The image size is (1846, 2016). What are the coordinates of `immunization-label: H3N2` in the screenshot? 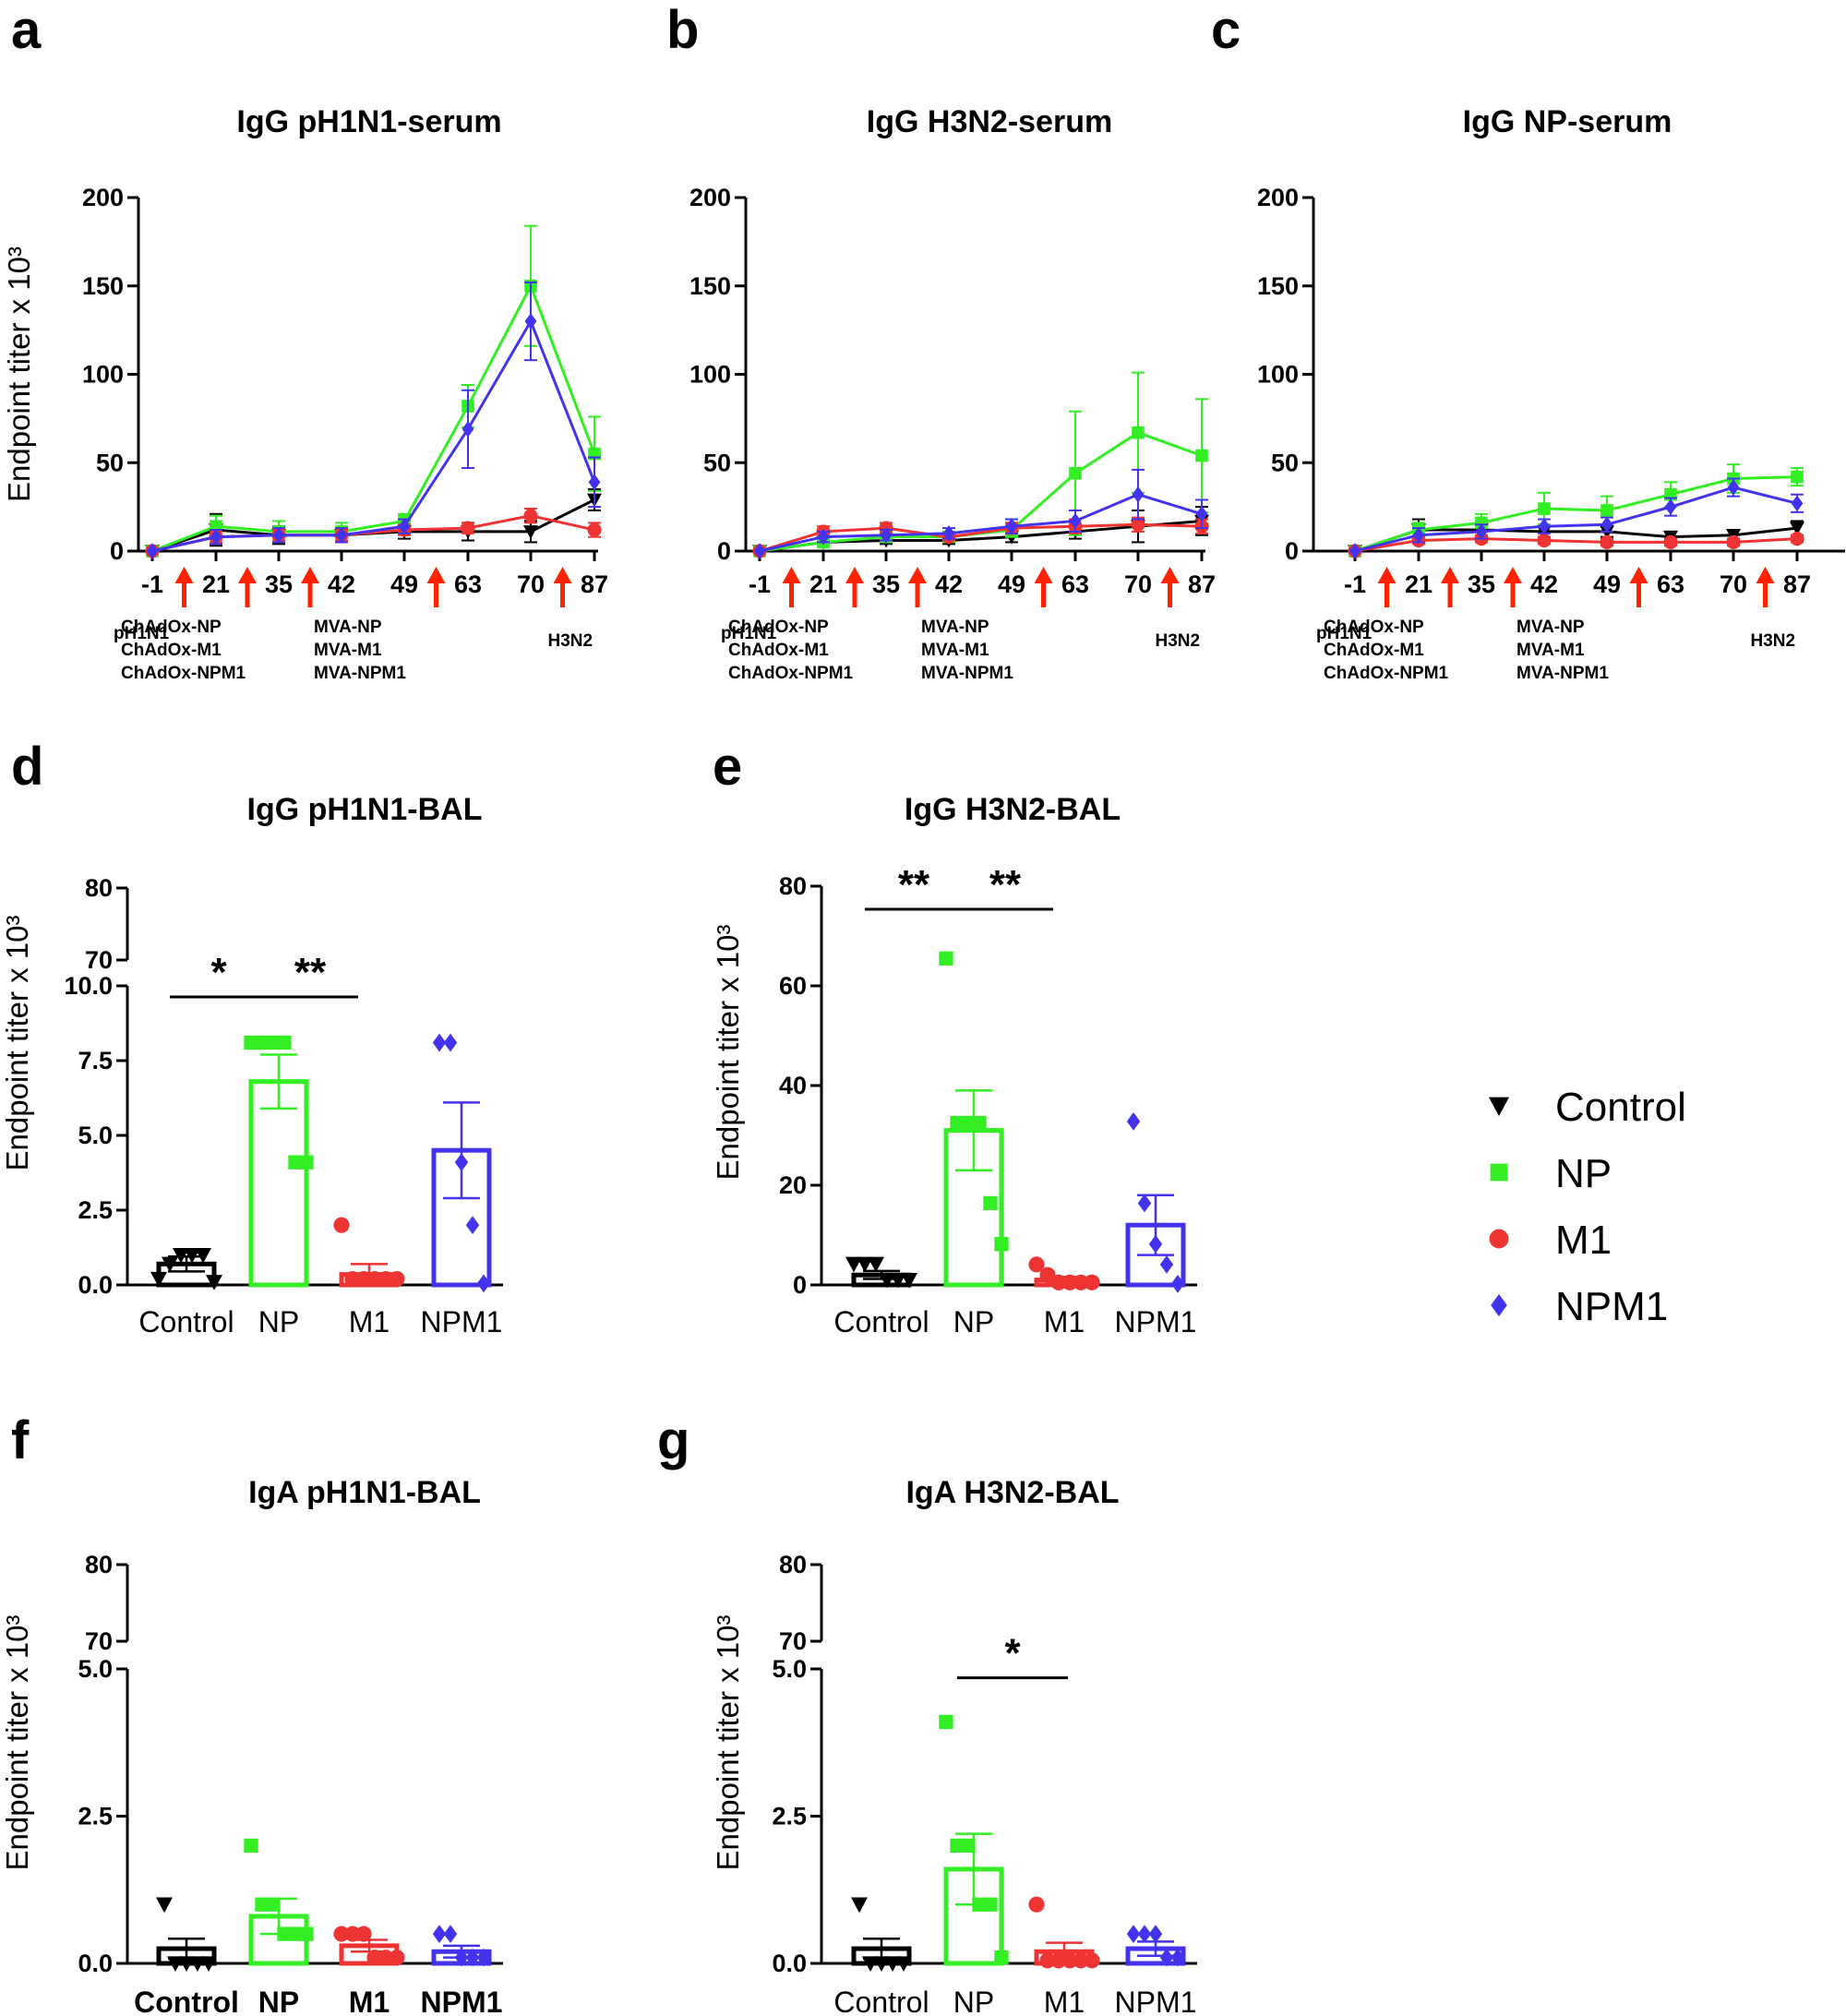 It's located at (1774, 641).